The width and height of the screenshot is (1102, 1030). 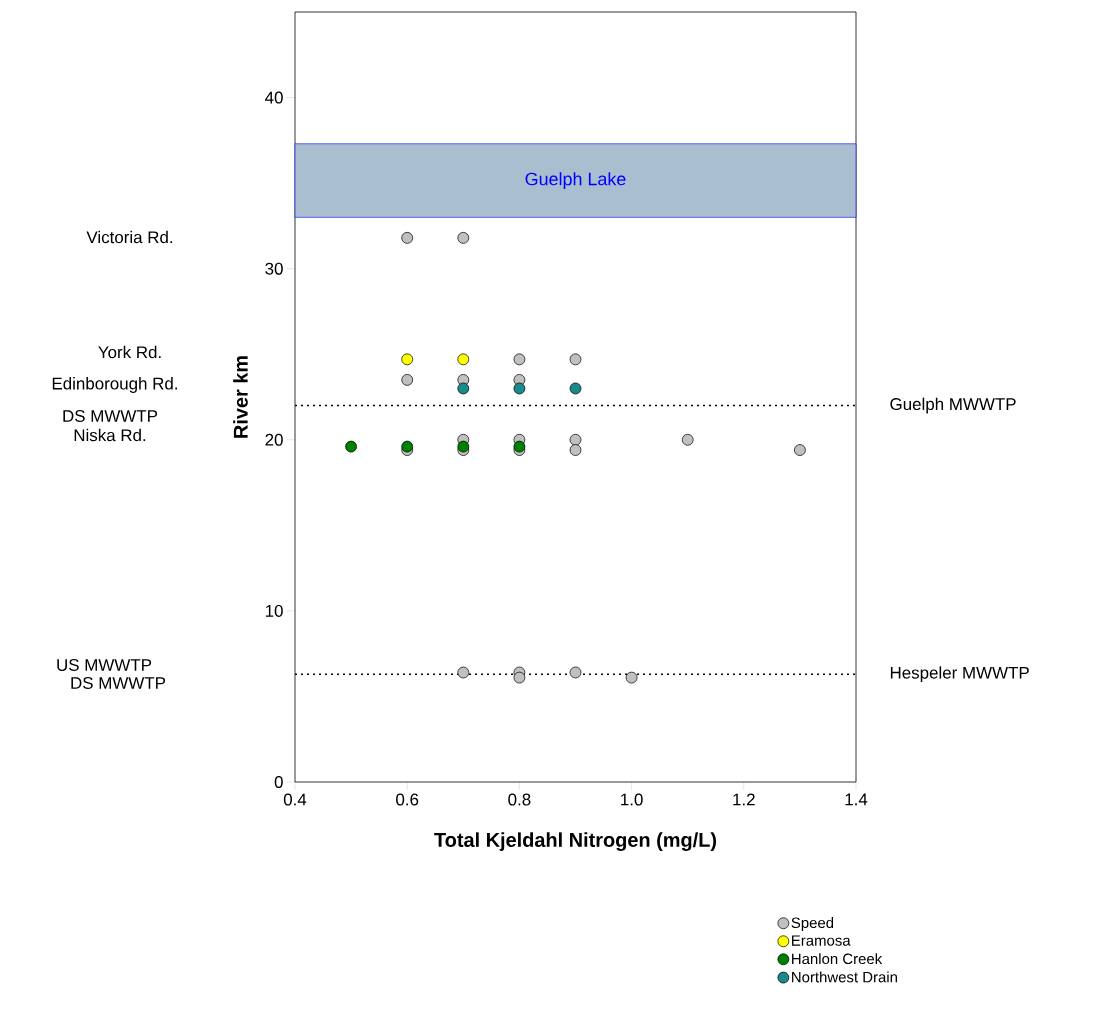 I want to click on x-tick-label: 0.4, so click(x=295, y=799).